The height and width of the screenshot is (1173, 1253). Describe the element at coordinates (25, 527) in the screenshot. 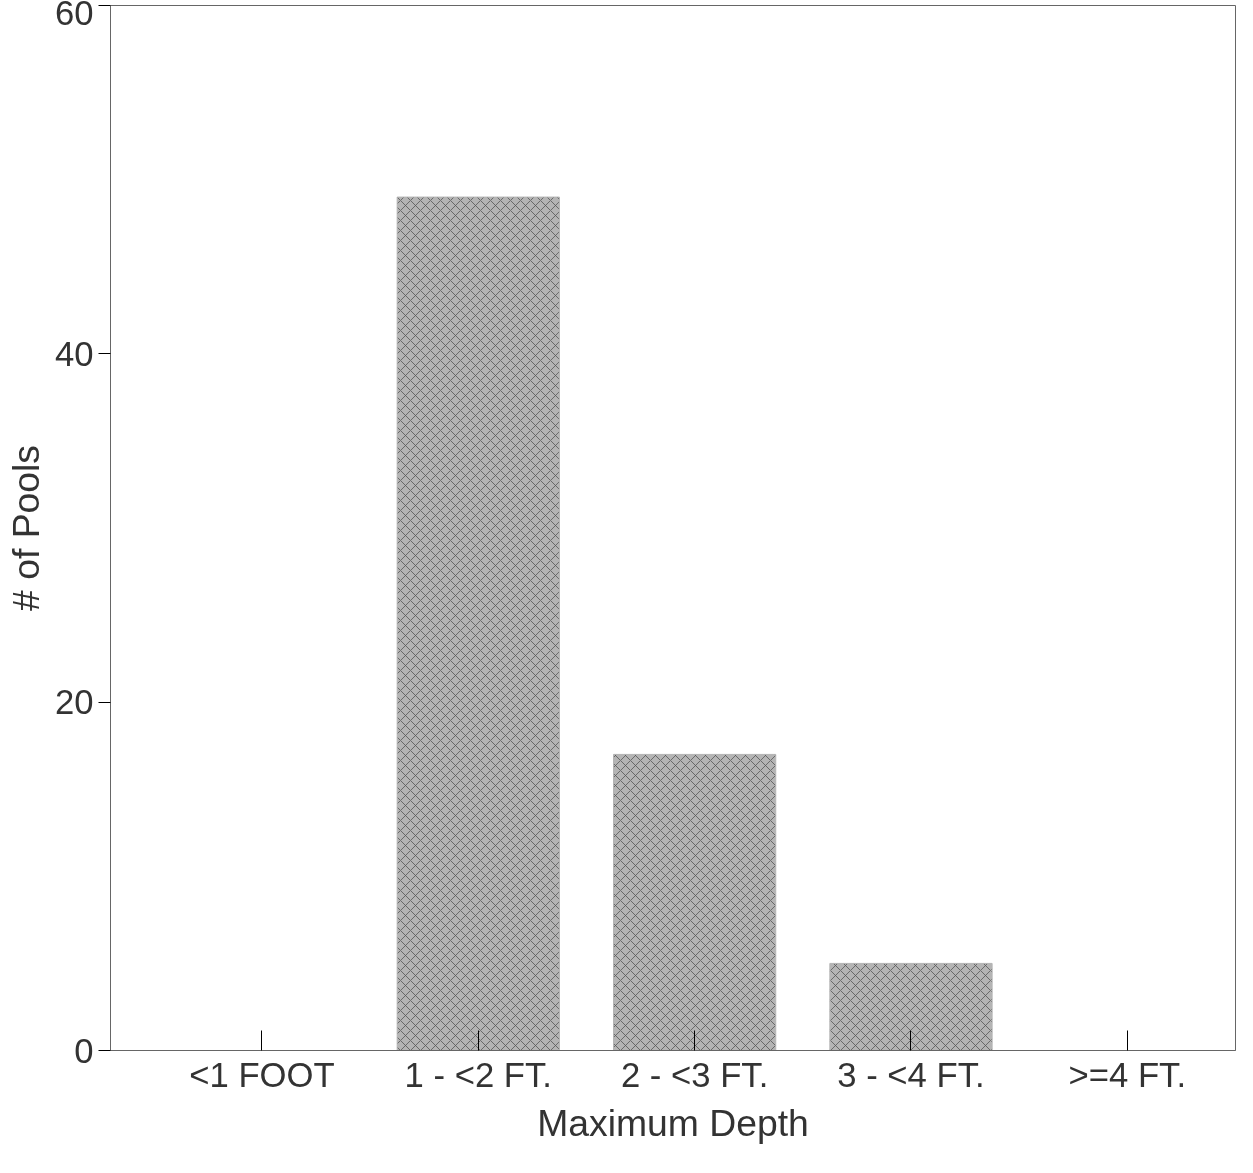

I see `y-axis-title: # of Pools` at that location.